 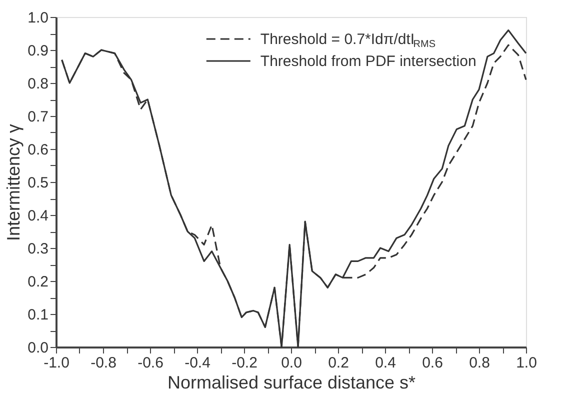 What do you see at coordinates (38, 348) in the screenshot?
I see `y-tick-label: 0.0` at bounding box center [38, 348].